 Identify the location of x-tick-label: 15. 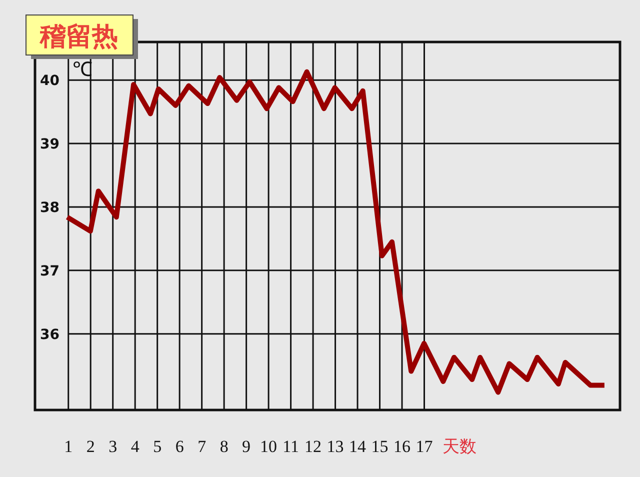
(379, 446).